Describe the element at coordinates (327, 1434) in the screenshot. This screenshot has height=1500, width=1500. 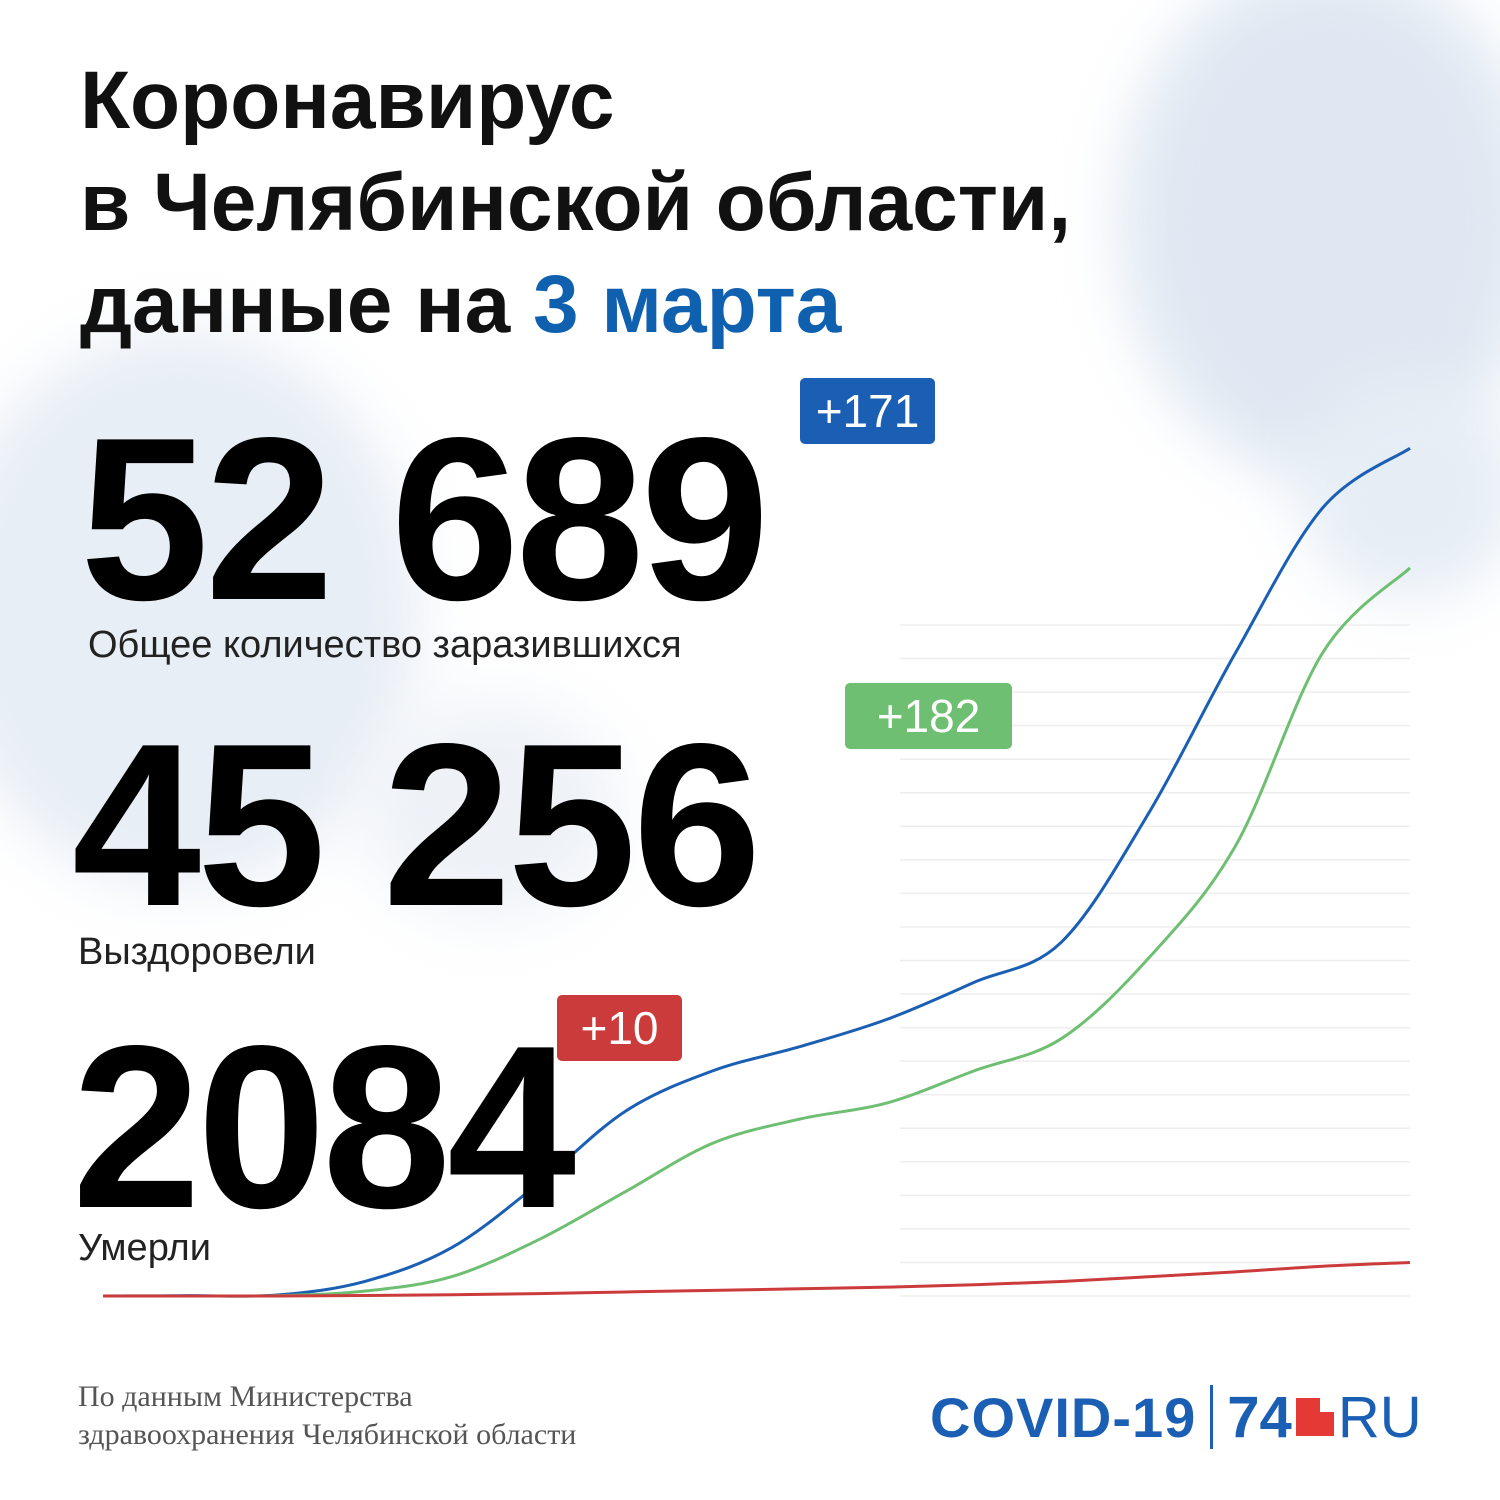
I see `source-line-2: здравоохранения Челябинской области` at that location.